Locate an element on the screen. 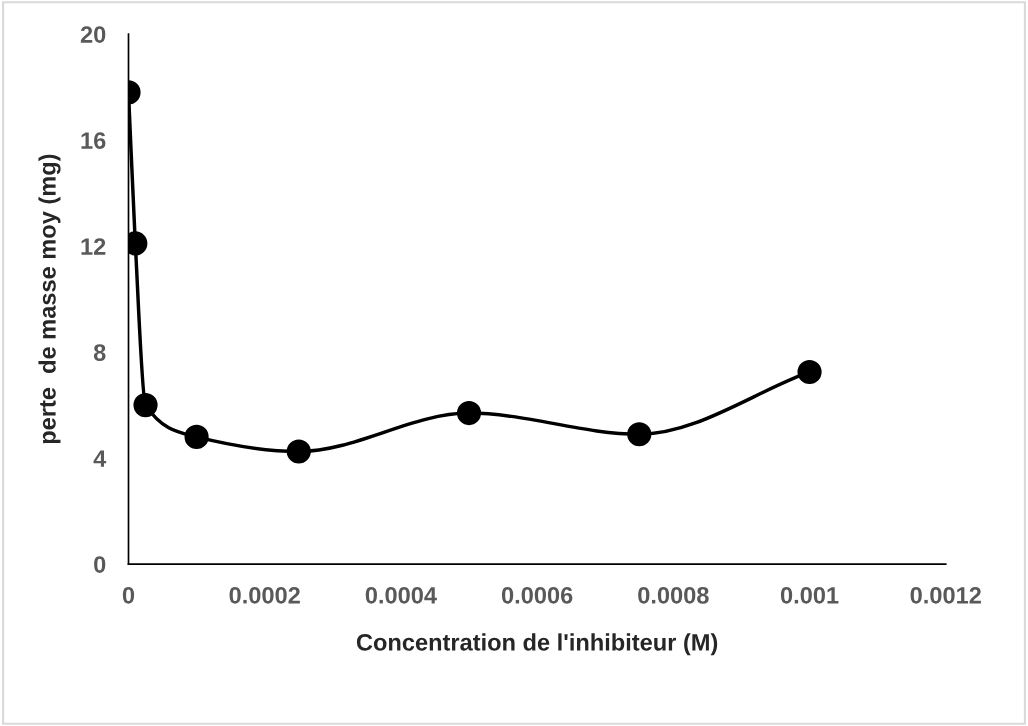 The width and height of the screenshot is (1028, 726). x-tick-label: 0.0006 is located at coordinates (537, 595).